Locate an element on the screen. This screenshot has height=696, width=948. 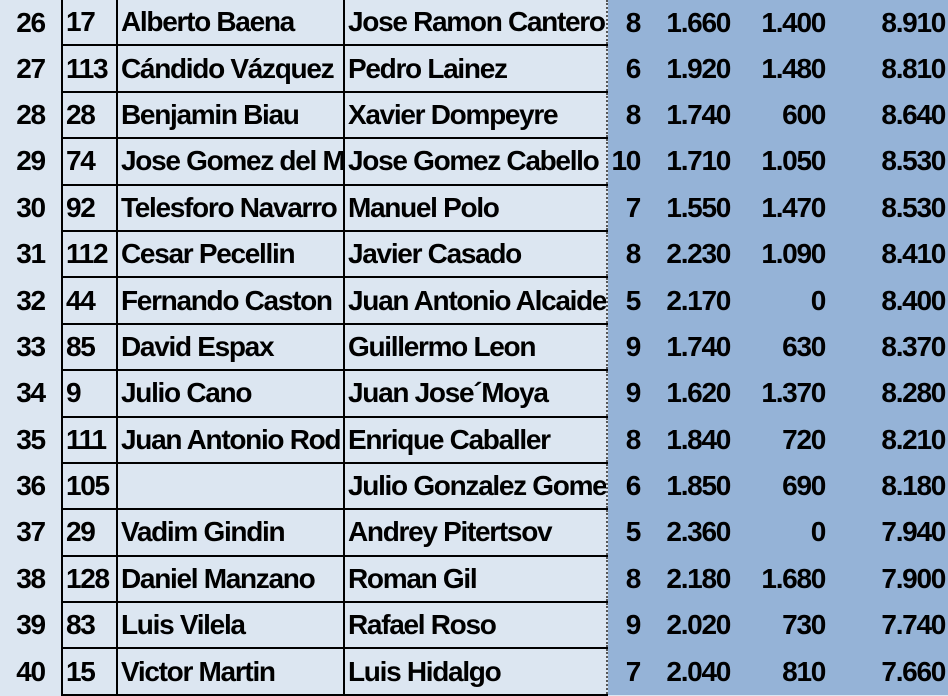
partner-cell: Rafael Roso is located at coordinates (476, 626).